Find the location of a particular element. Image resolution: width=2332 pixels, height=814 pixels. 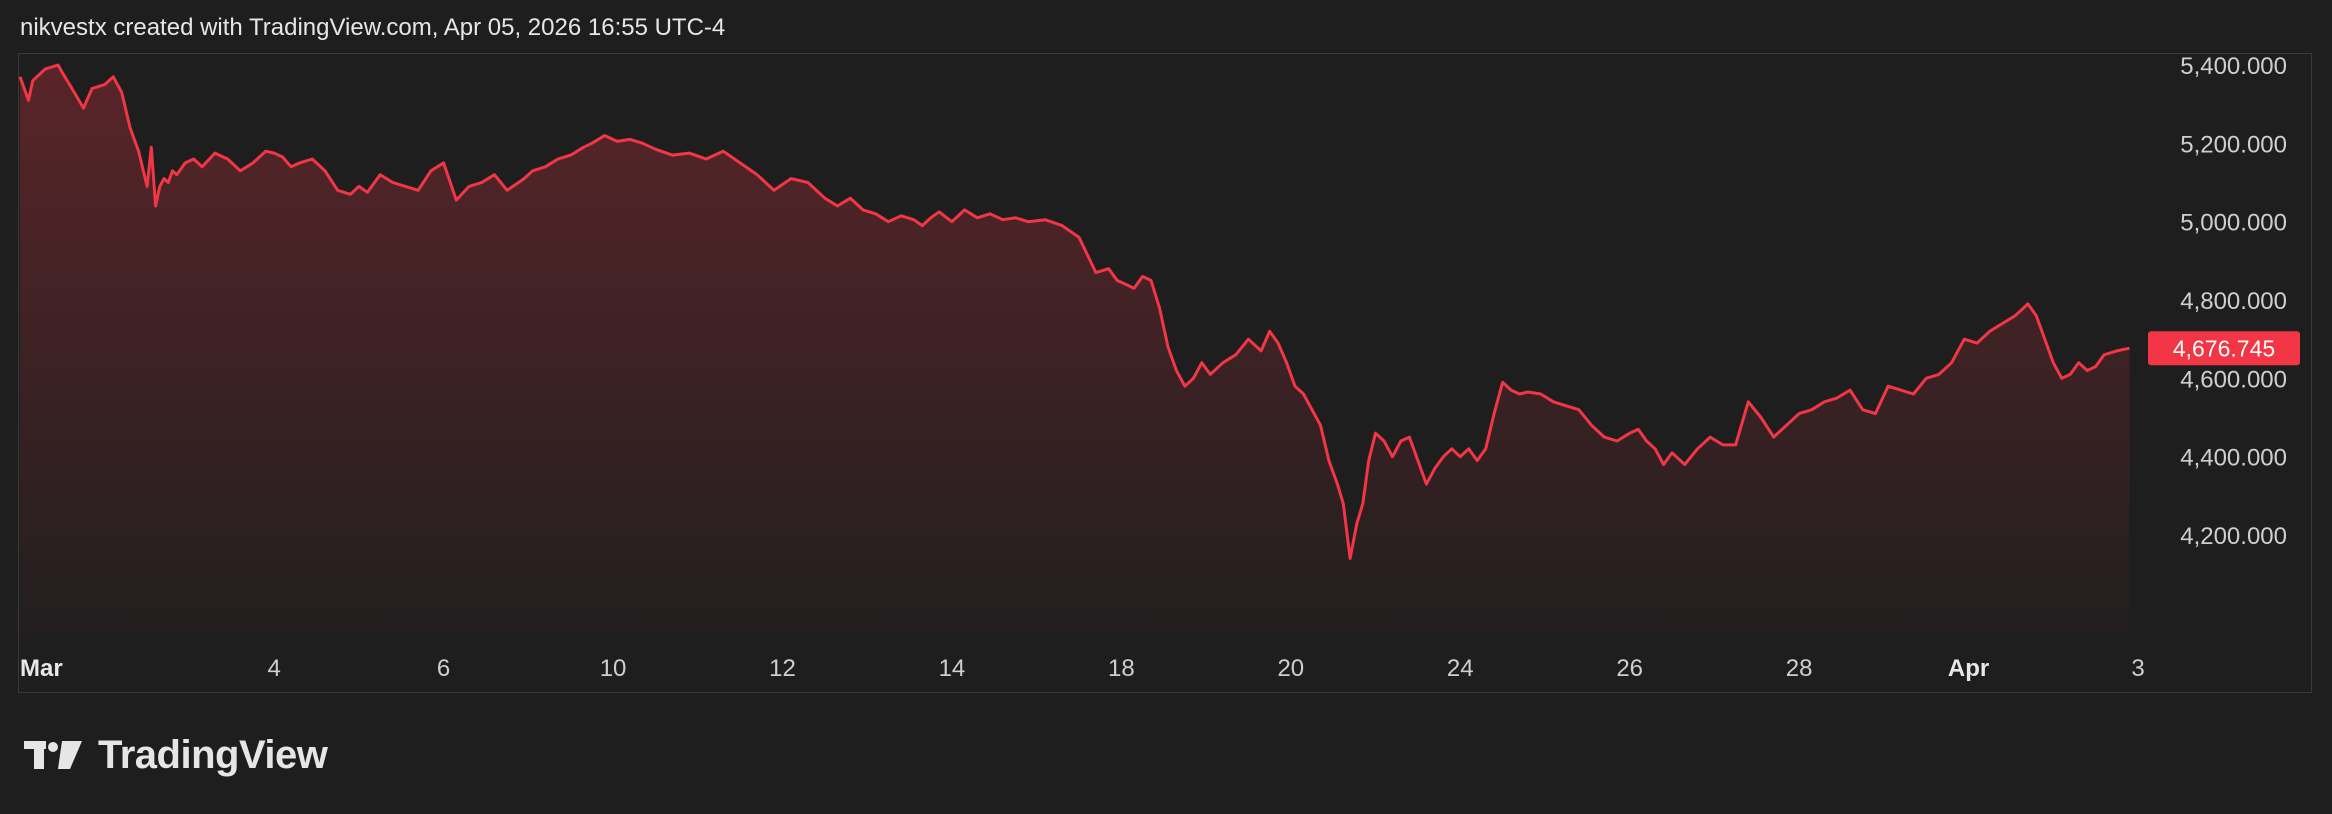

y-tick-label: 5,200.000 is located at coordinates (2233, 144).